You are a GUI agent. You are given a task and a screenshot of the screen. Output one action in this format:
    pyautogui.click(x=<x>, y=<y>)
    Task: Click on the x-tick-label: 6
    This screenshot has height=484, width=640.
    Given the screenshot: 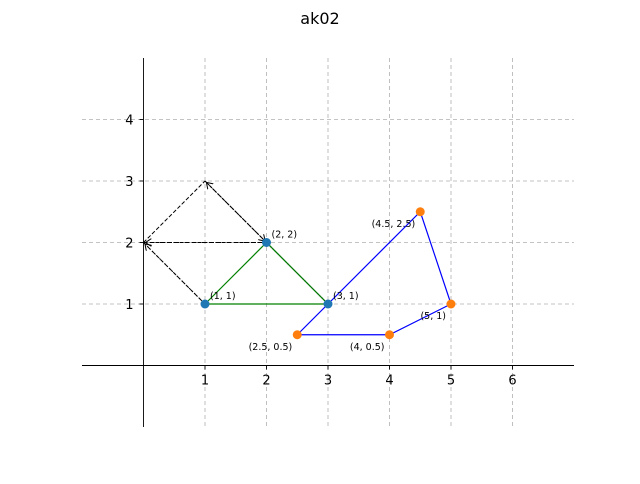 What is the action you would take?
    pyautogui.click(x=512, y=381)
    